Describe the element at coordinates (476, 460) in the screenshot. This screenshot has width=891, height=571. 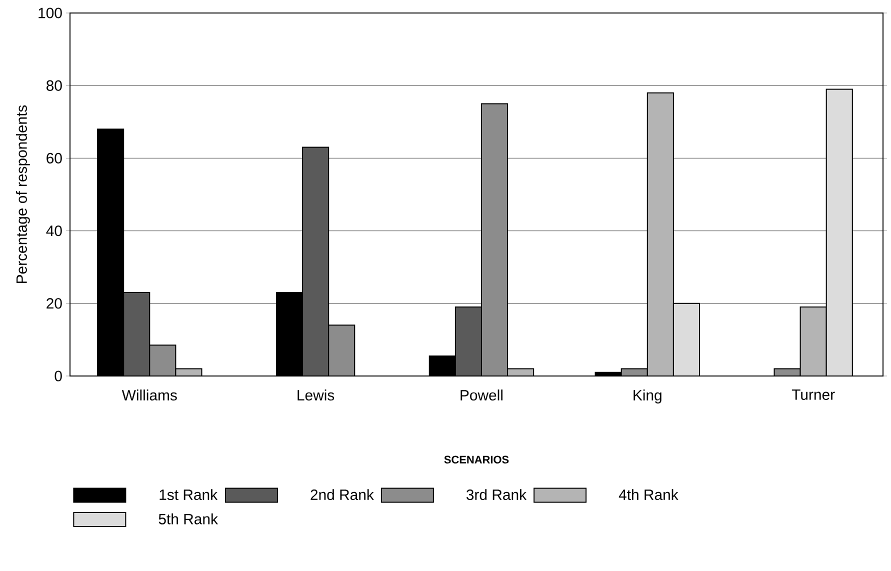
I see `x-axis-title: SCENARIOS` at that location.